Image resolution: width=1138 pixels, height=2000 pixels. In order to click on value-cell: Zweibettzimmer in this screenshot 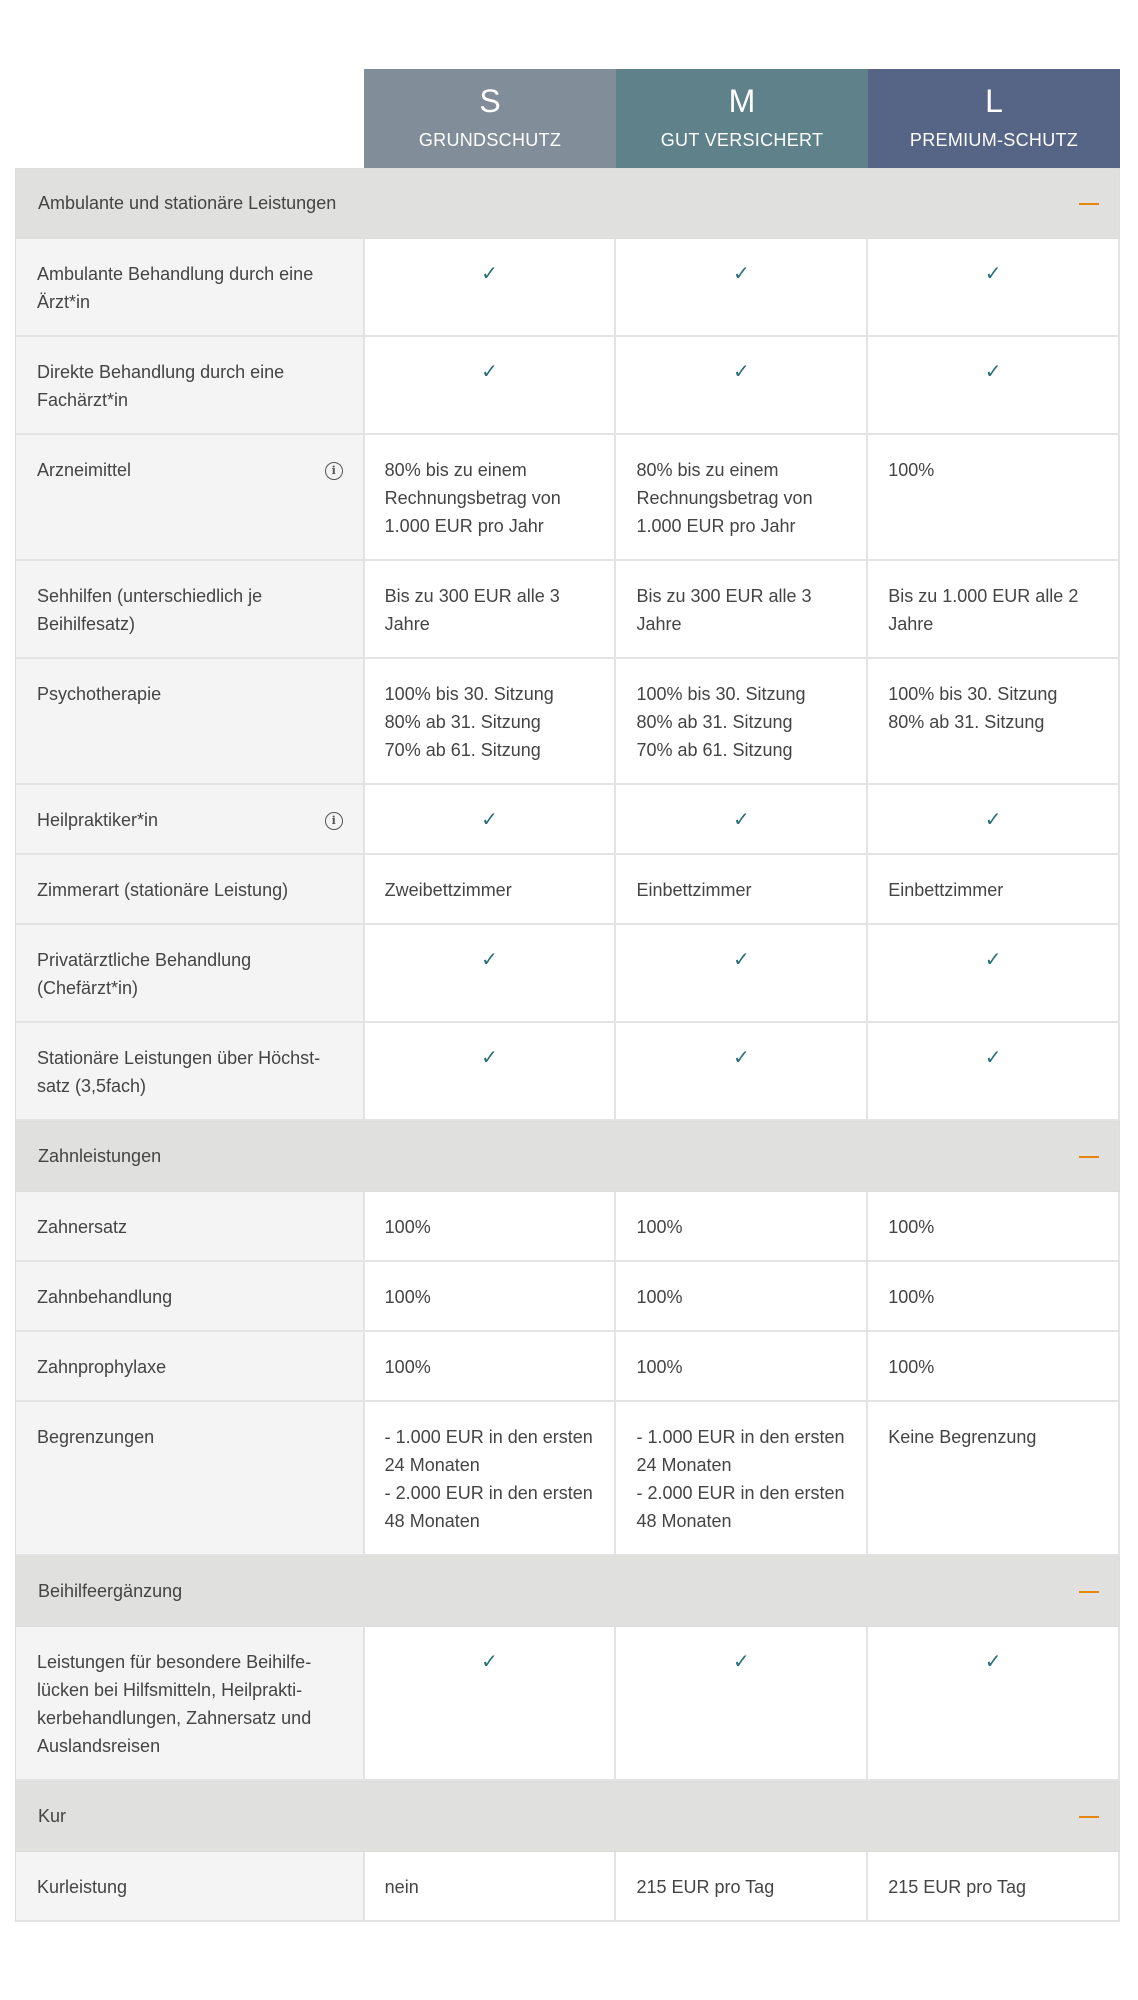, I will do `click(490, 890)`.